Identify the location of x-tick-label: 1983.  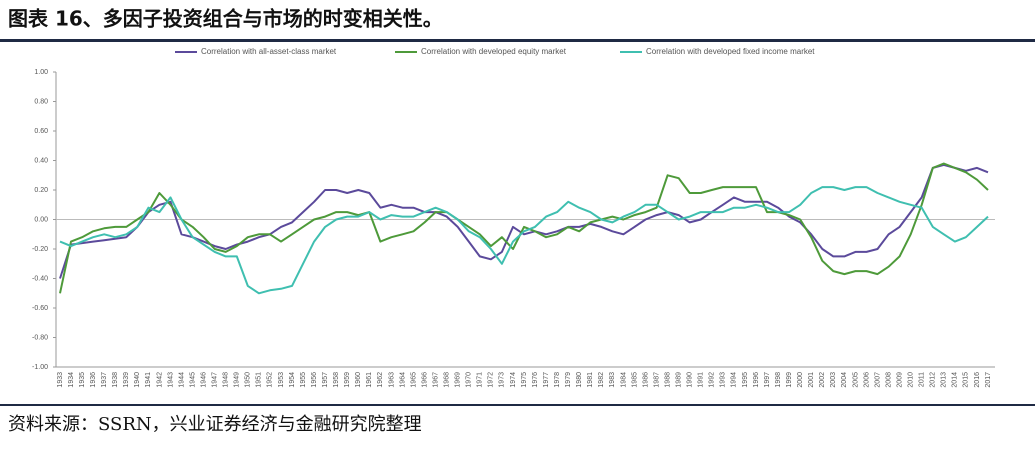
(612, 380).